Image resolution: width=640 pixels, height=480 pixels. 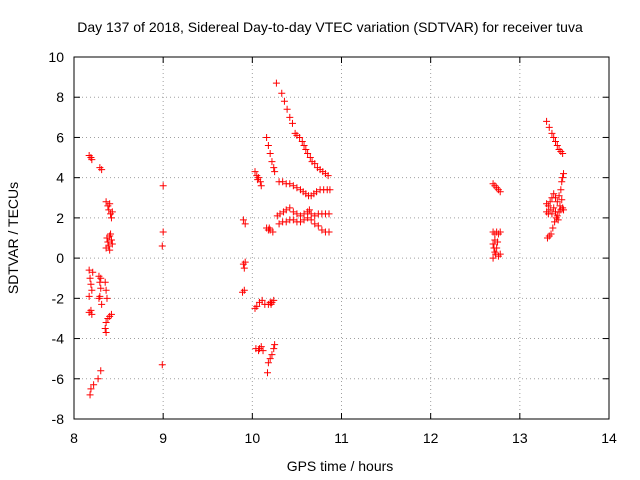 I want to click on y-tick-label: 0, so click(x=60, y=258).